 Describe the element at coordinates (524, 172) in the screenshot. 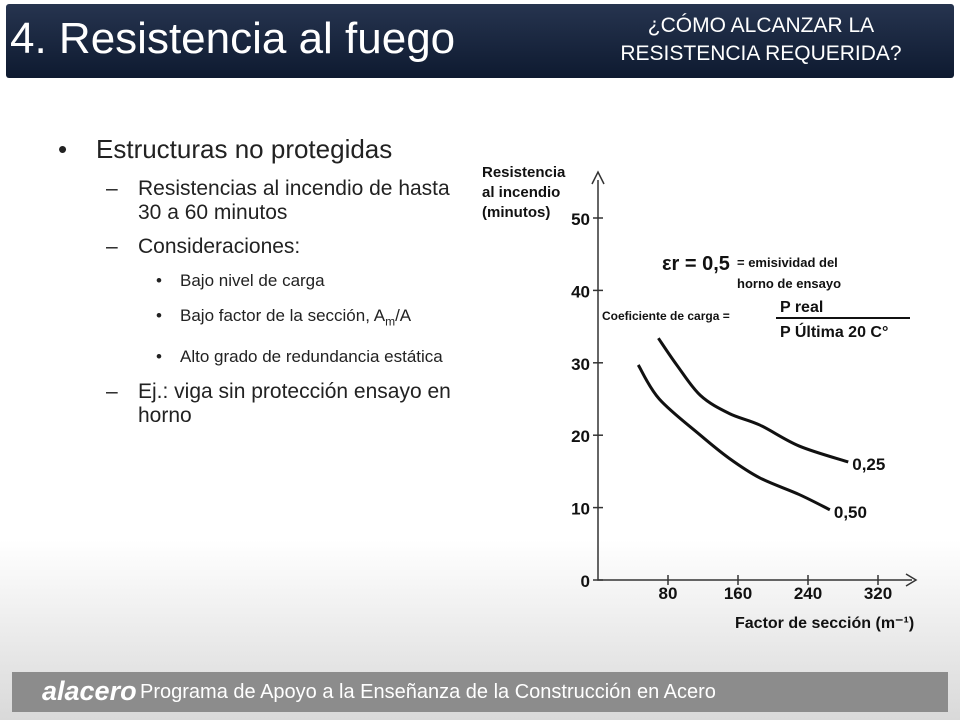

I see `y-label: Resistencia` at that location.